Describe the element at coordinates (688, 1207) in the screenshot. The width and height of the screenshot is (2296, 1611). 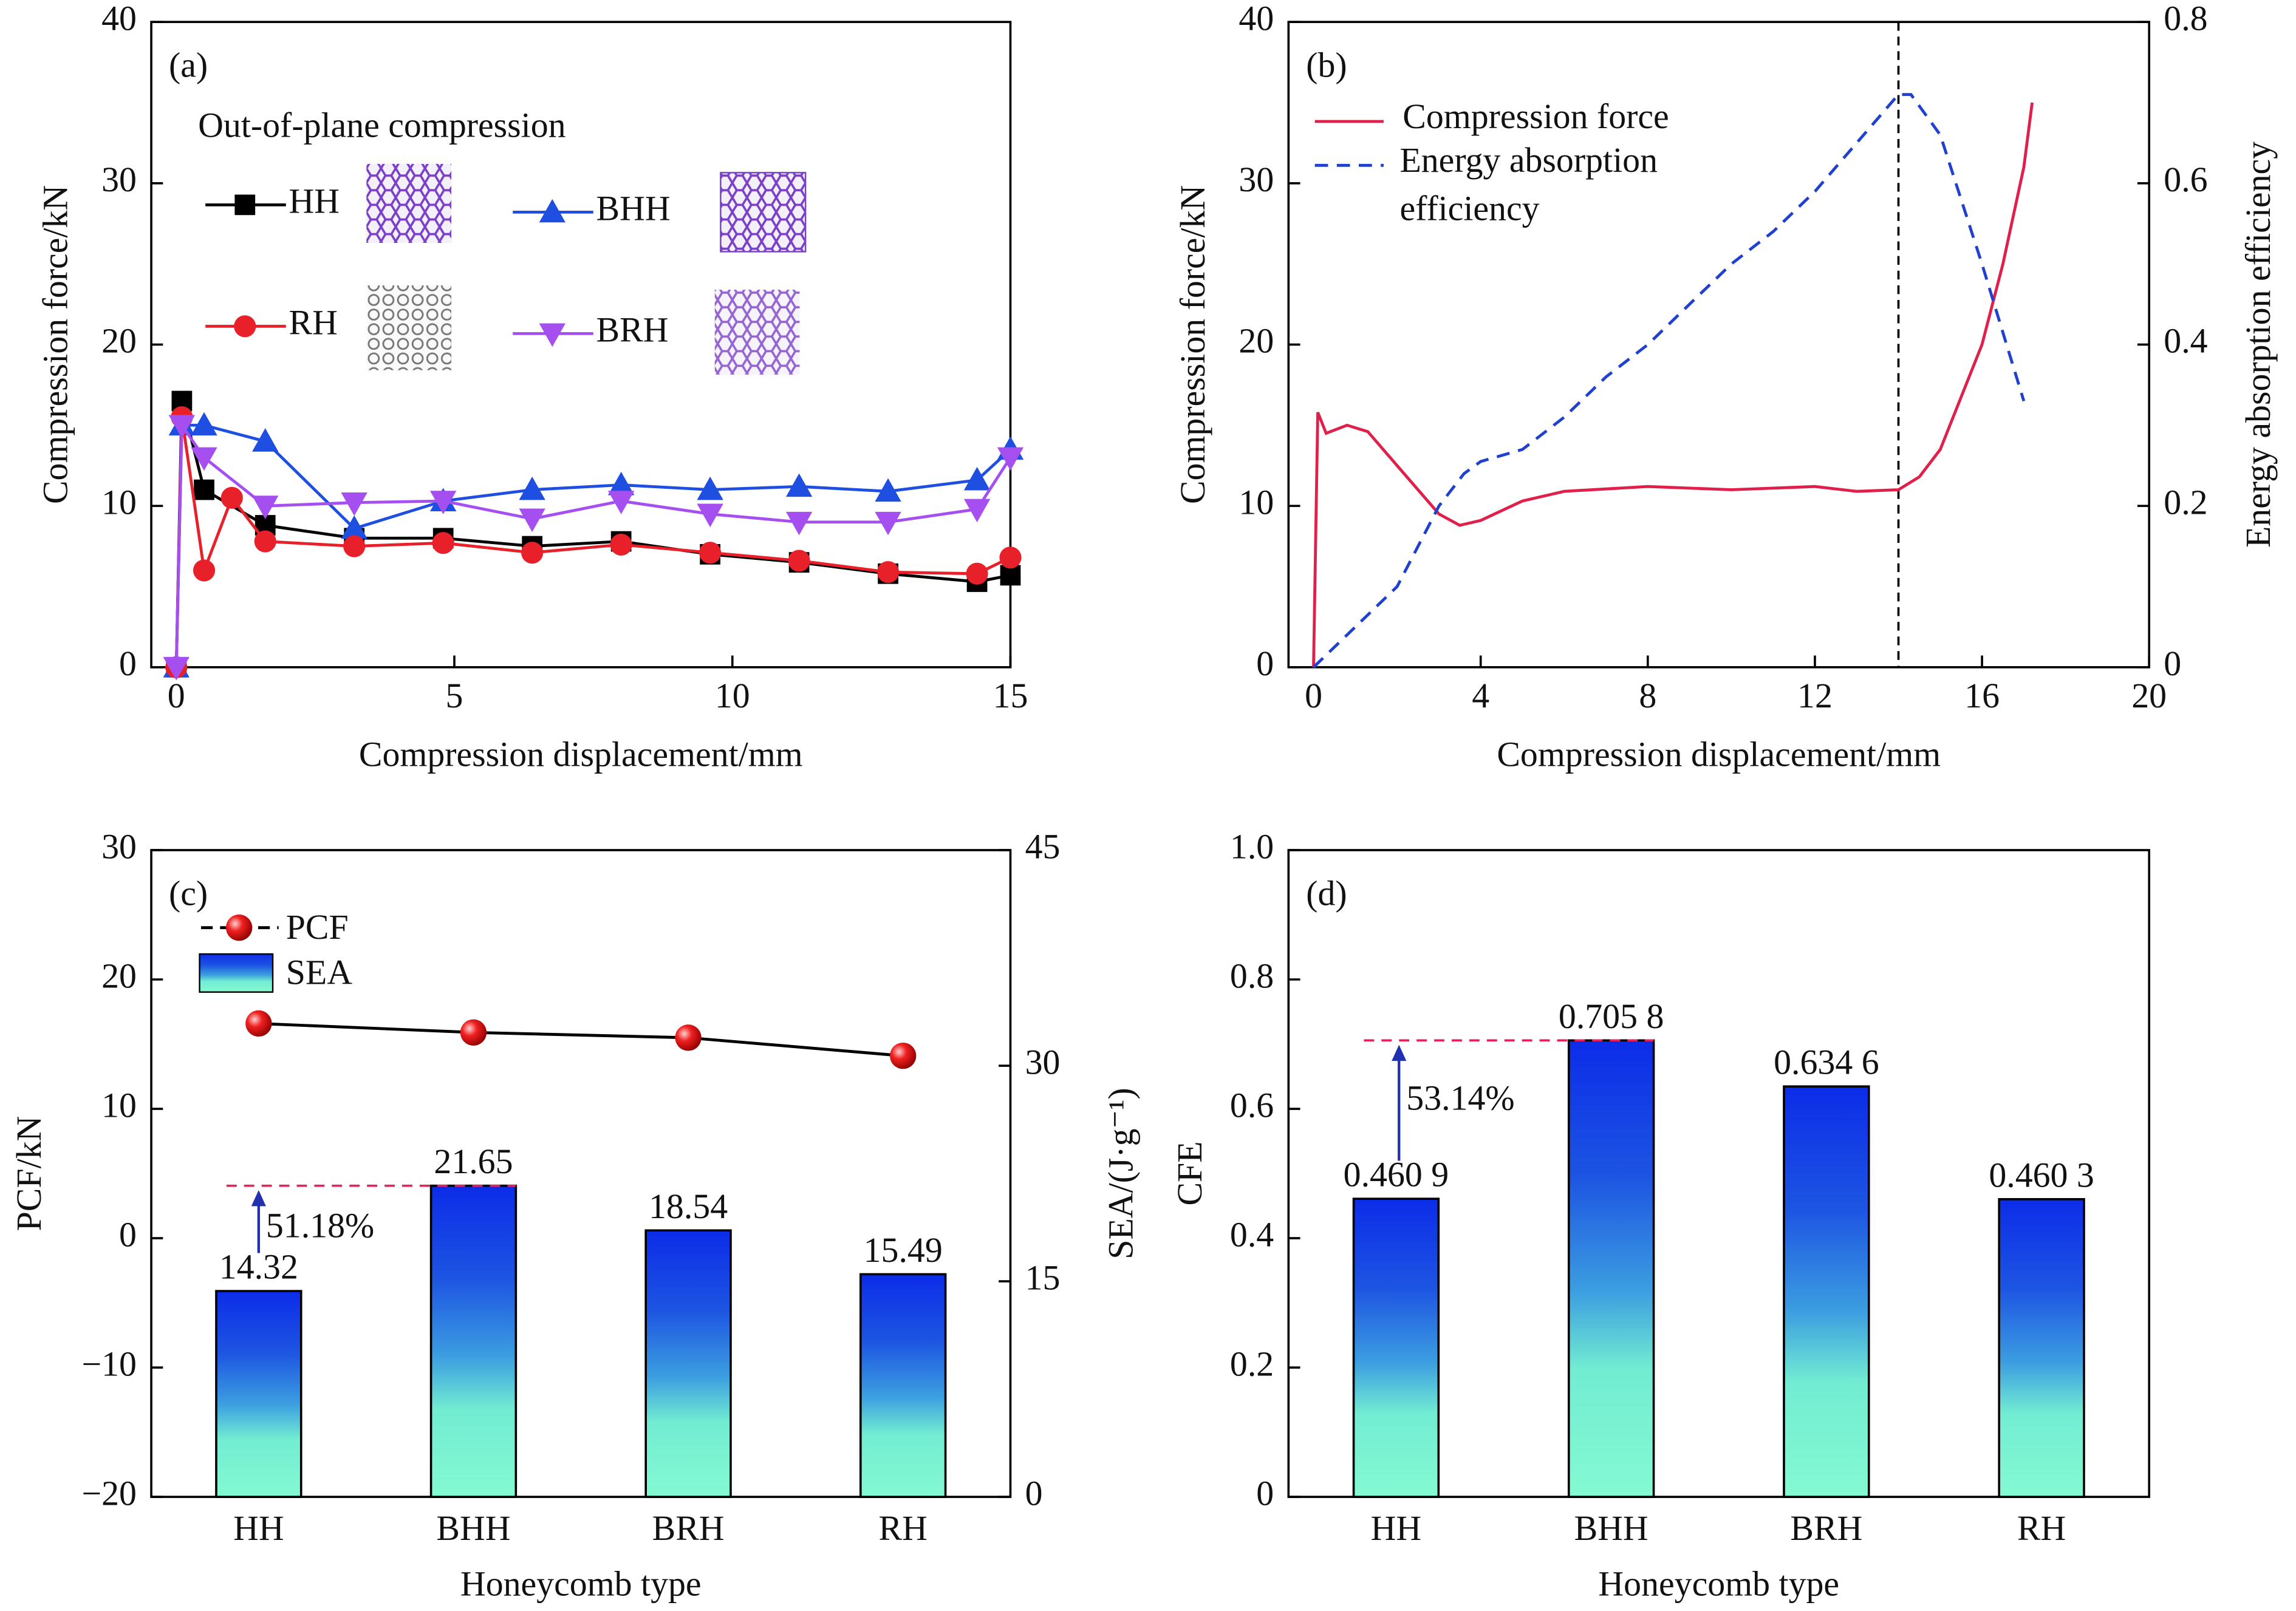
I see `value-label: 18.54` at that location.